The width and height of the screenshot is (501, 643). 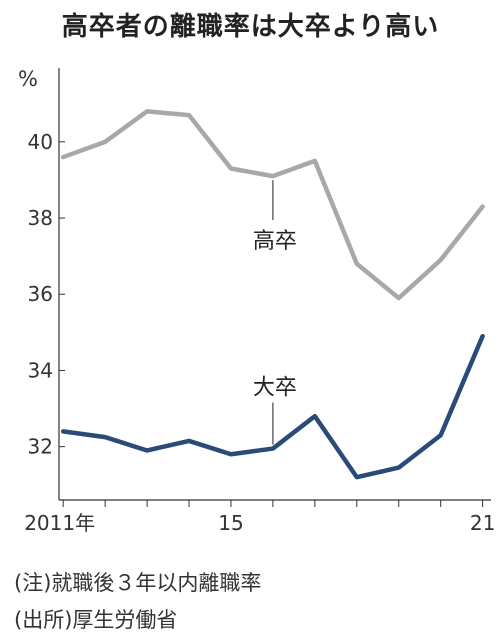 What do you see at coordinates (275, 388) in the screenshot?
I see `series-label: 大卒` at bounding box center [275, 388].